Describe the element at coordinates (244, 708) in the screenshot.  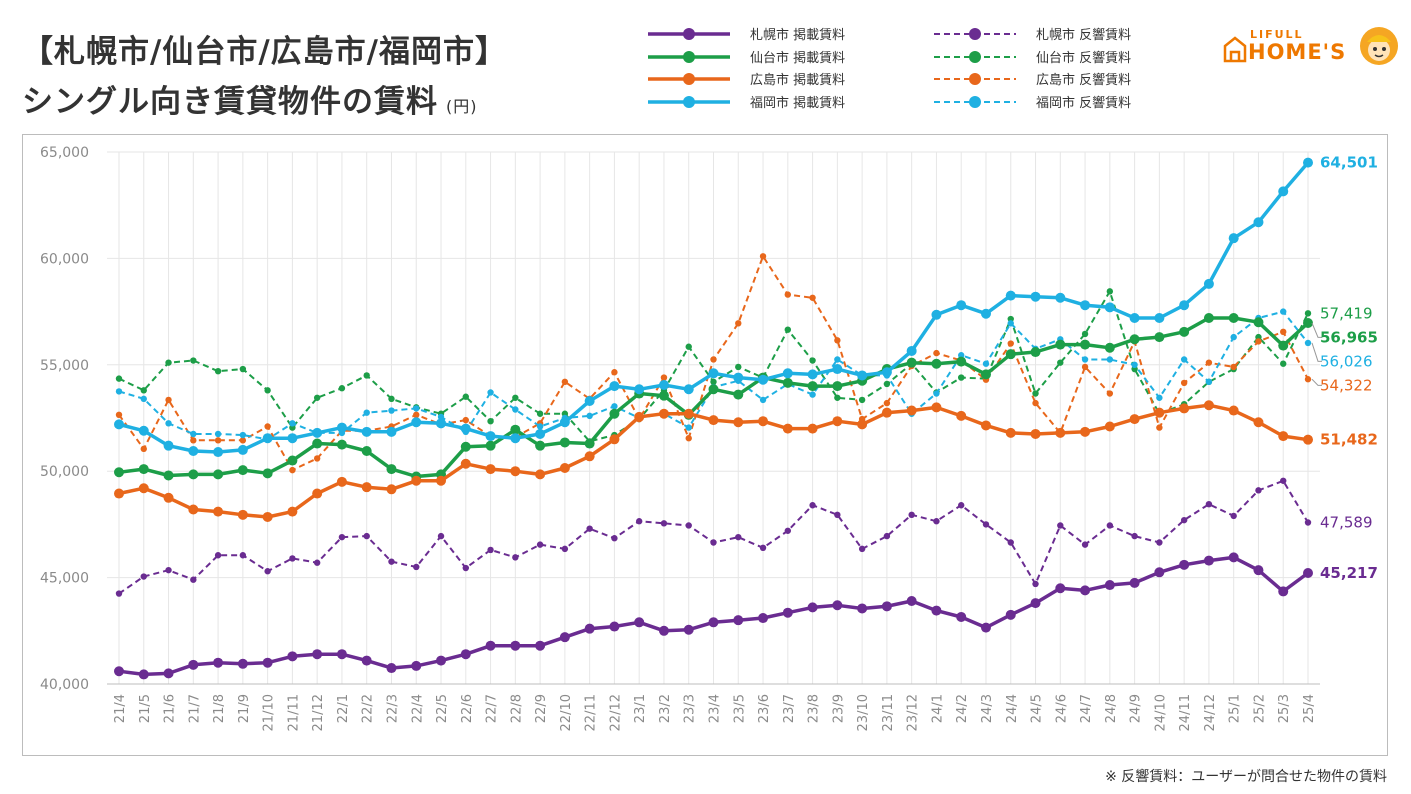
I see `x-tick-label: 21/9` at that location.